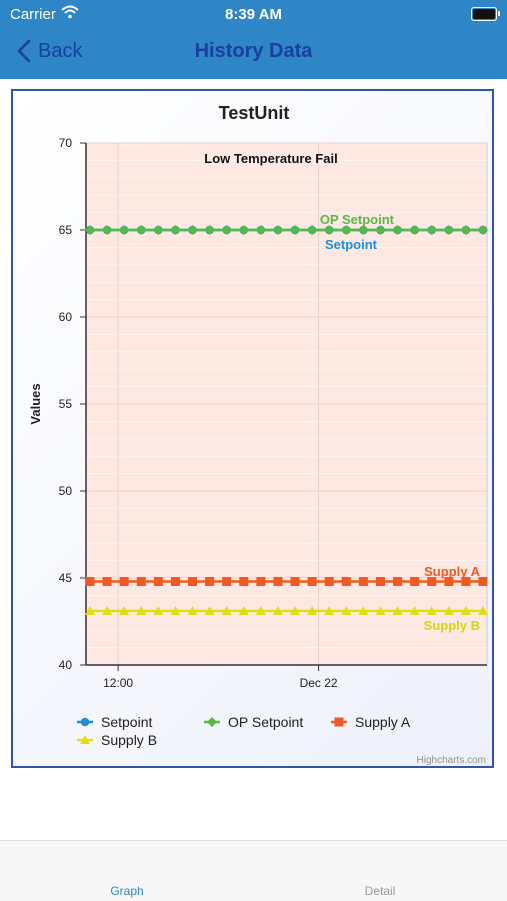 This screenshot has width=507, height=901. I want to click on y-tick-label: 60, so click(66, 317).